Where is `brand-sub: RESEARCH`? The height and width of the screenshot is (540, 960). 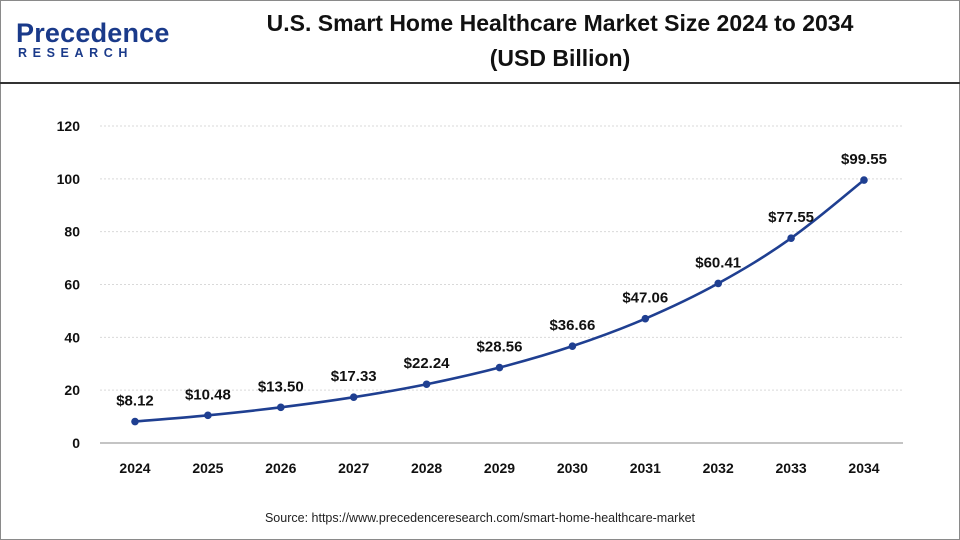
brand-sub: RESEARCH is located at coordinates (75, 53).